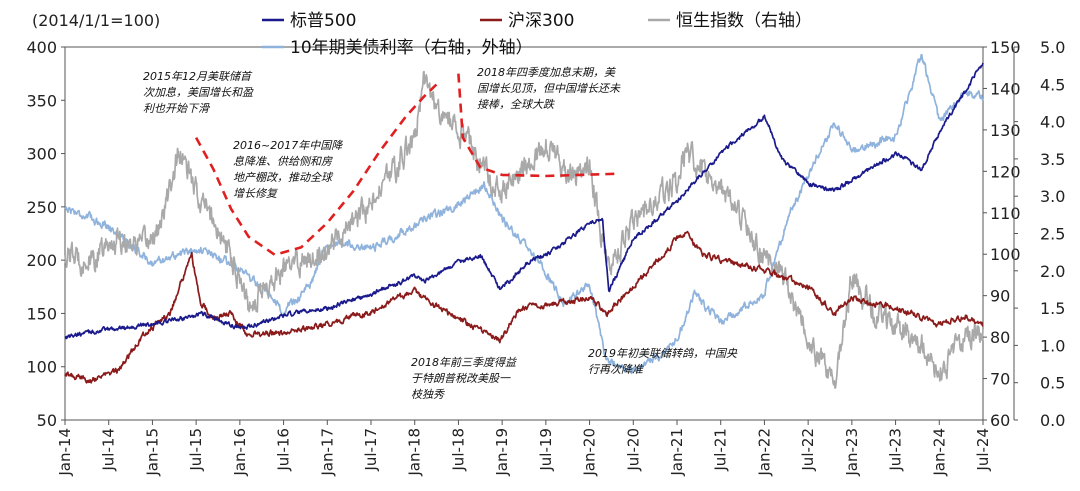 Image resolution: width=1080 pixels, height=491 pixels. What do you see at coordinates (255, 193) in the screenshot?
I see `annotation-line: 增长修复` at bounding box center [255, 193].